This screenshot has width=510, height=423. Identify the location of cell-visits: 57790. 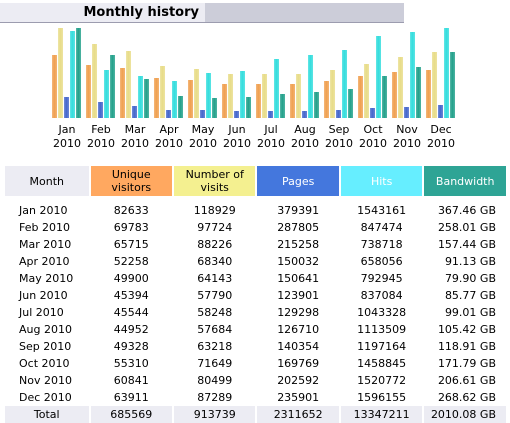
(215, 295).